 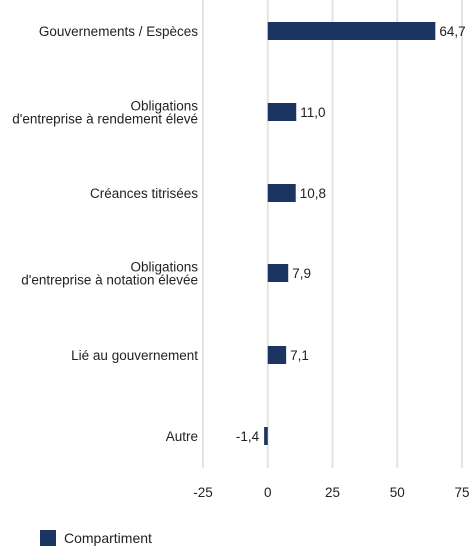 What do you see at coordinates (313, 193) in the screenshot?
I see `data-label: 10,8` at bounding box center [313, 193].